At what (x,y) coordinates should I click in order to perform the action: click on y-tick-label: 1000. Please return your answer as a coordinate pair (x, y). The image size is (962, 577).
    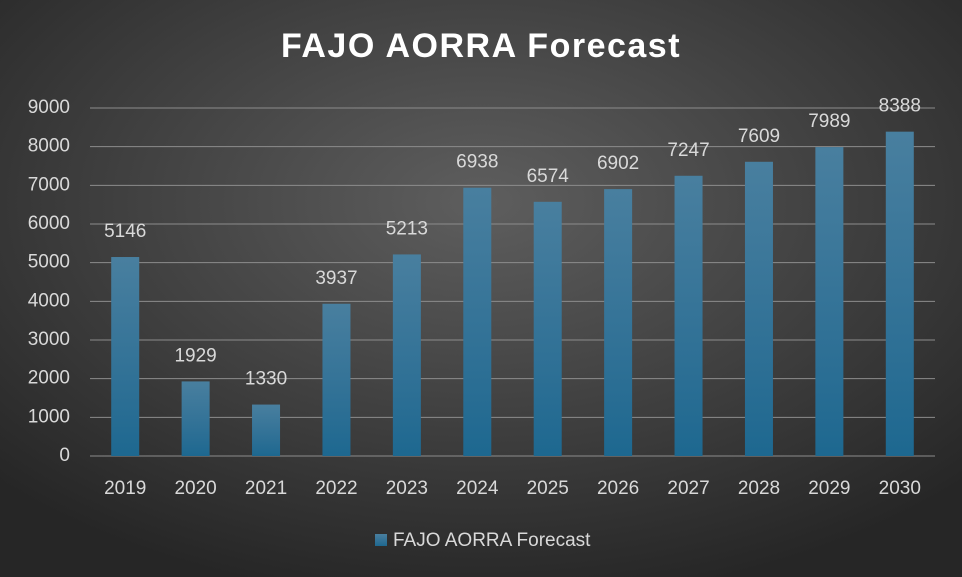
    Looking at the image, I should click on (49, 416).